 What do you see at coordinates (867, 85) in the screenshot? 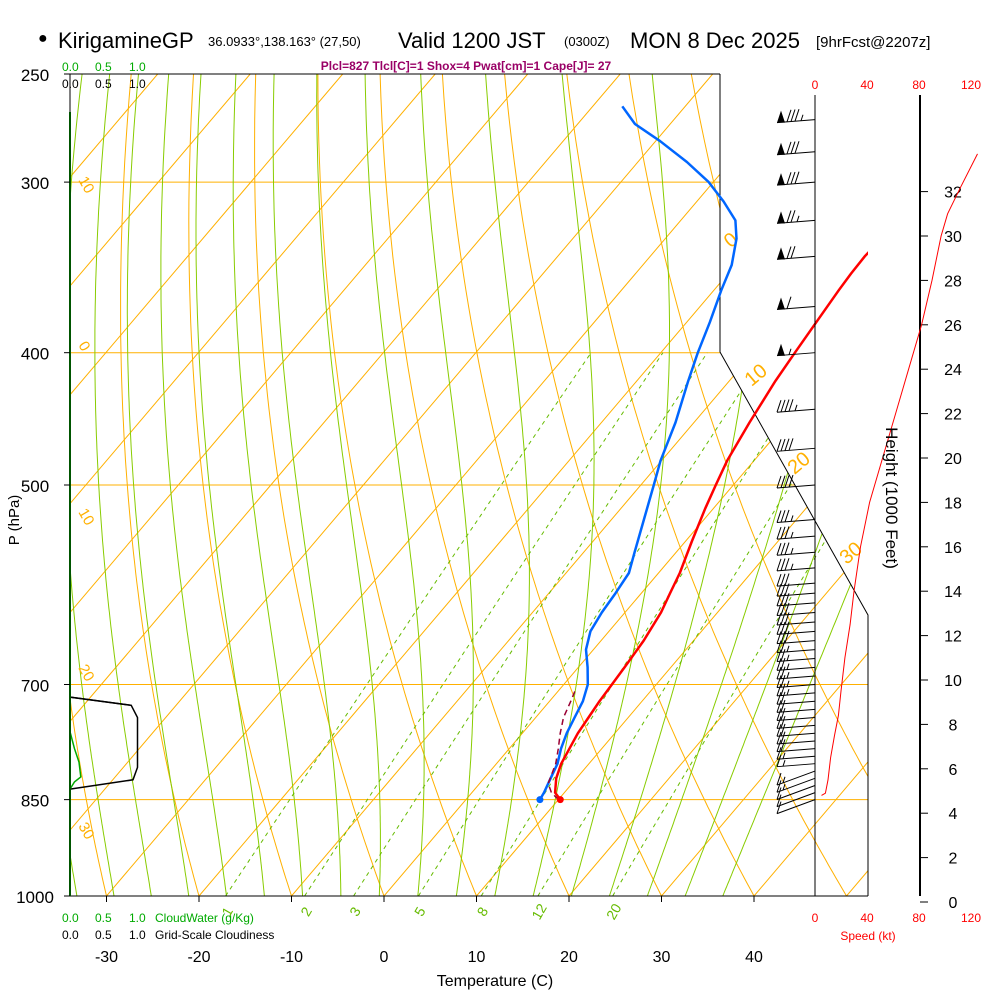
I see `speed-tick-label: 40` at bounding box center [867, 85].